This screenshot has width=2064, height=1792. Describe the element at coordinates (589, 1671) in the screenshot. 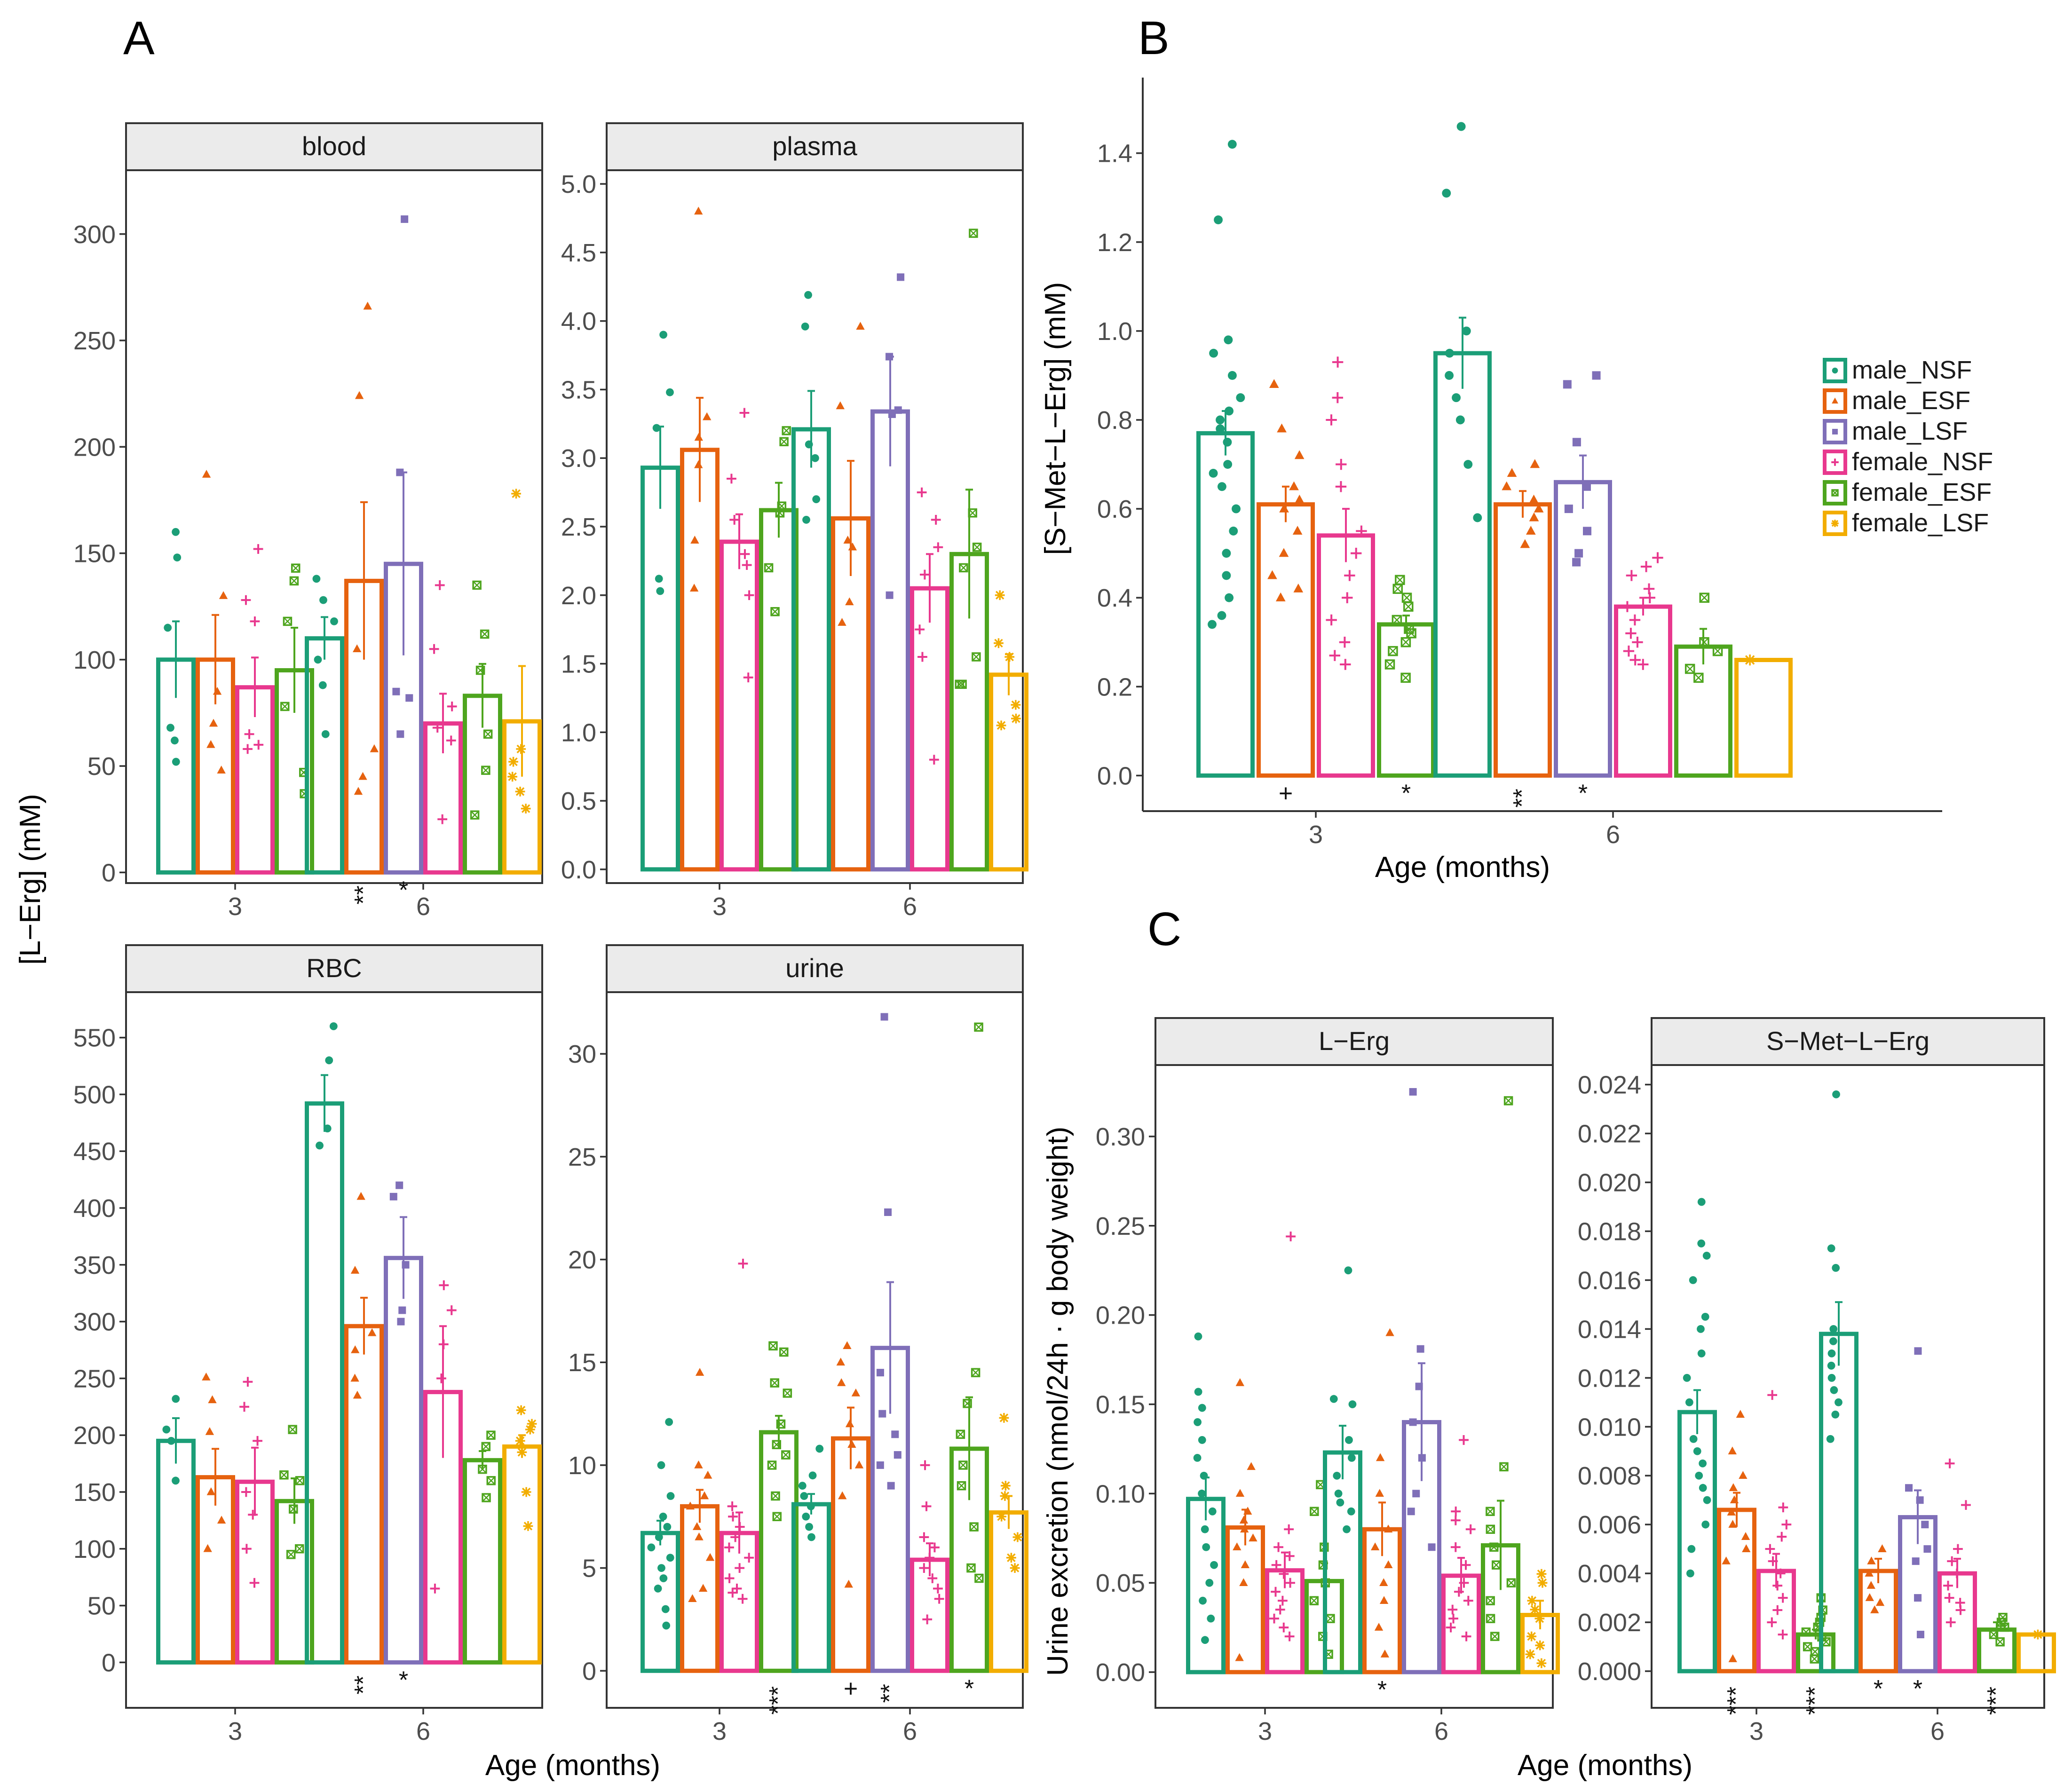

I see `y-tick-label: 0` at that location.